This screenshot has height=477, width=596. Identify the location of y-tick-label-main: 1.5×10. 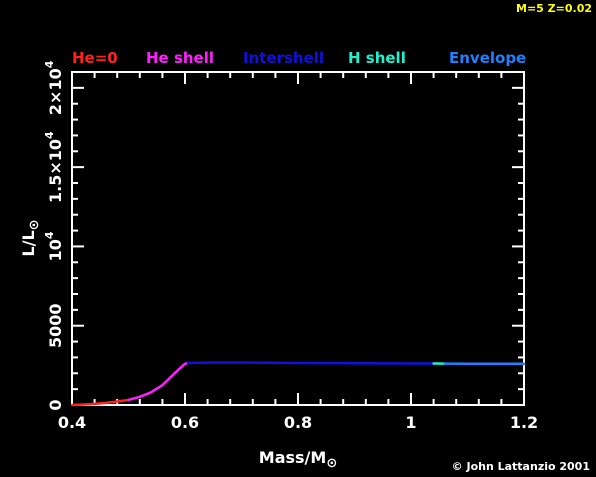
(55, 171).